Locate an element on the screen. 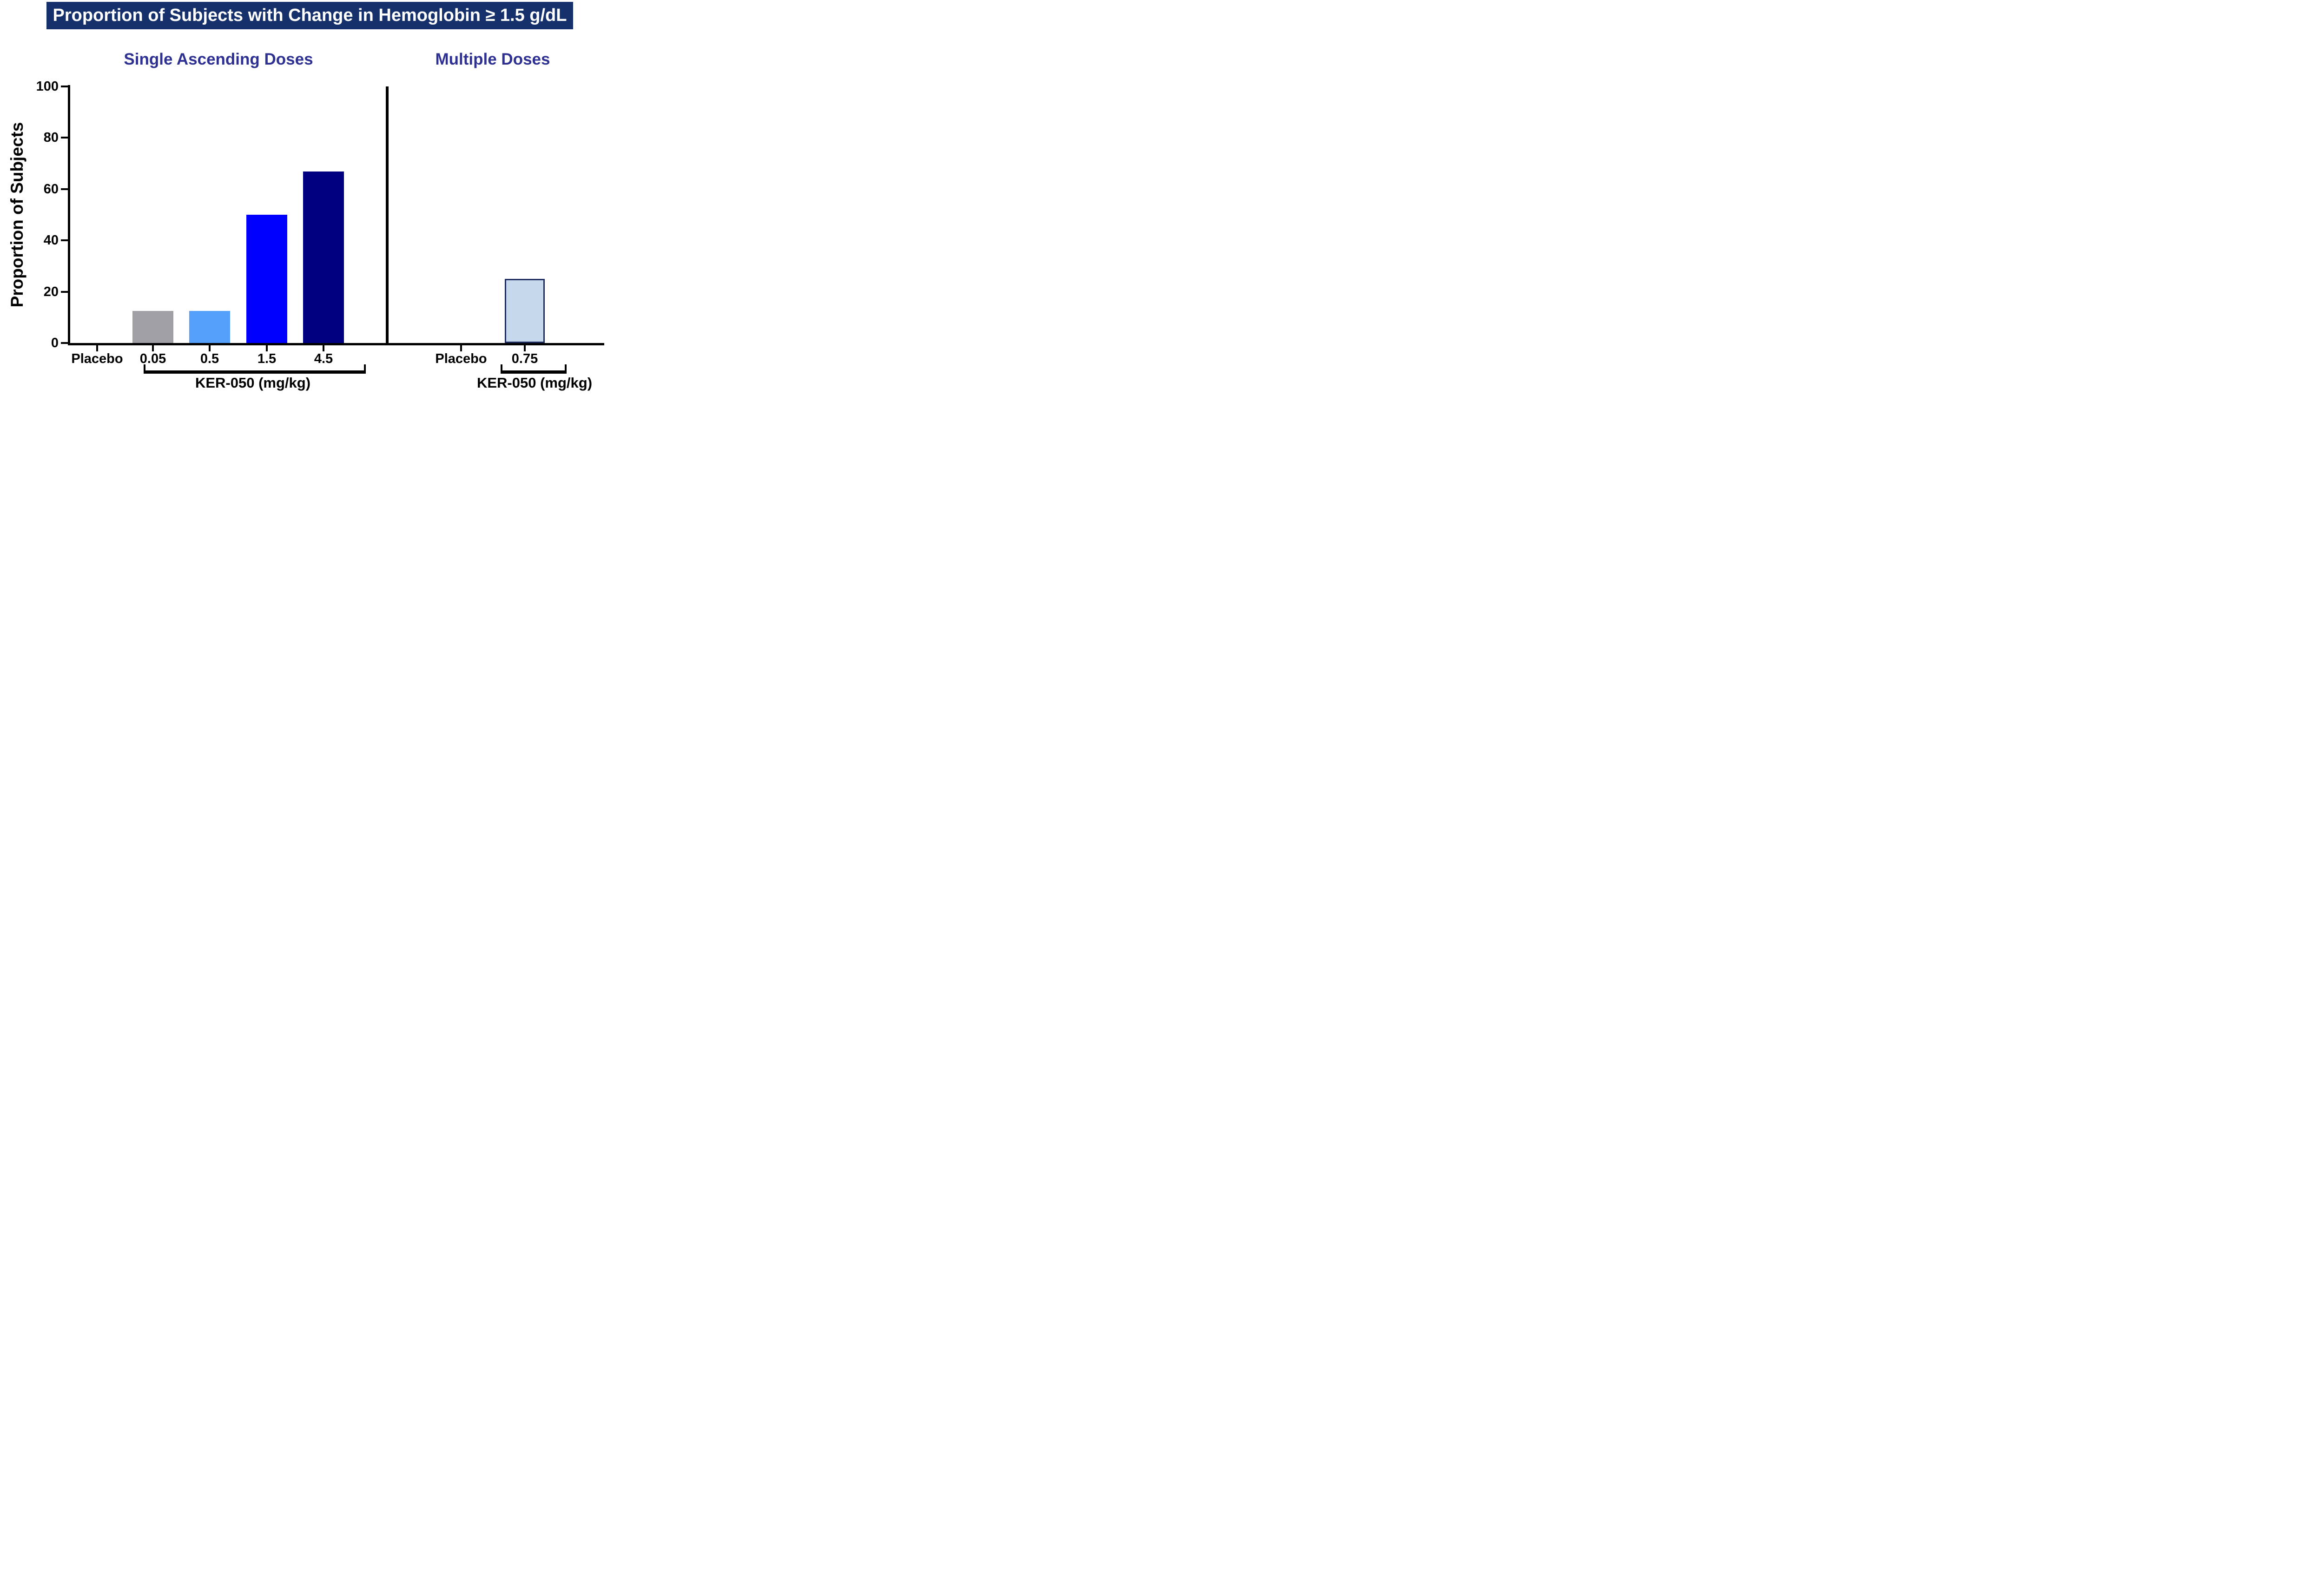  x-axis-tick-label-0.5: 0.5 is located at coordinates (209, 358).